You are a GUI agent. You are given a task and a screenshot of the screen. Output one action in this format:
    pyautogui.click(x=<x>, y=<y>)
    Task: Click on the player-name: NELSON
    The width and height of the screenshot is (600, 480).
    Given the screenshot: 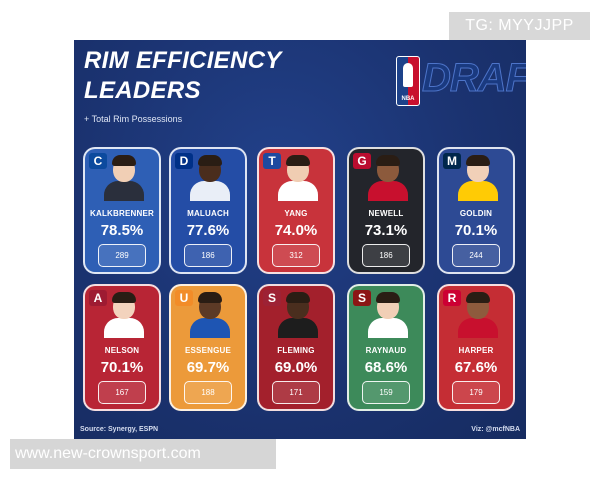 What is the action you would take?
    pyautogui.click(x=122, y=350)
    